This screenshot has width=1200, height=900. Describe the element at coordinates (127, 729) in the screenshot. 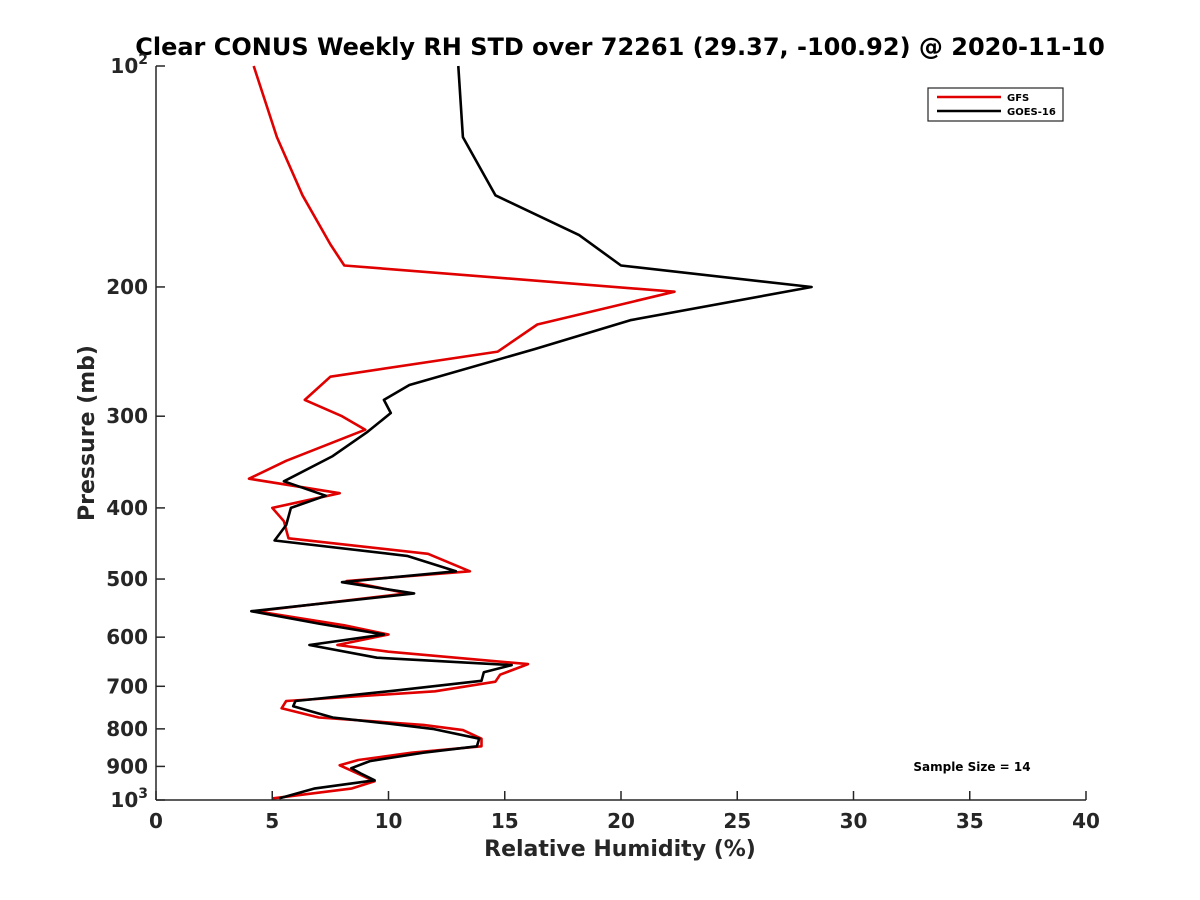

I see `y-tick-label: 800` at that location.